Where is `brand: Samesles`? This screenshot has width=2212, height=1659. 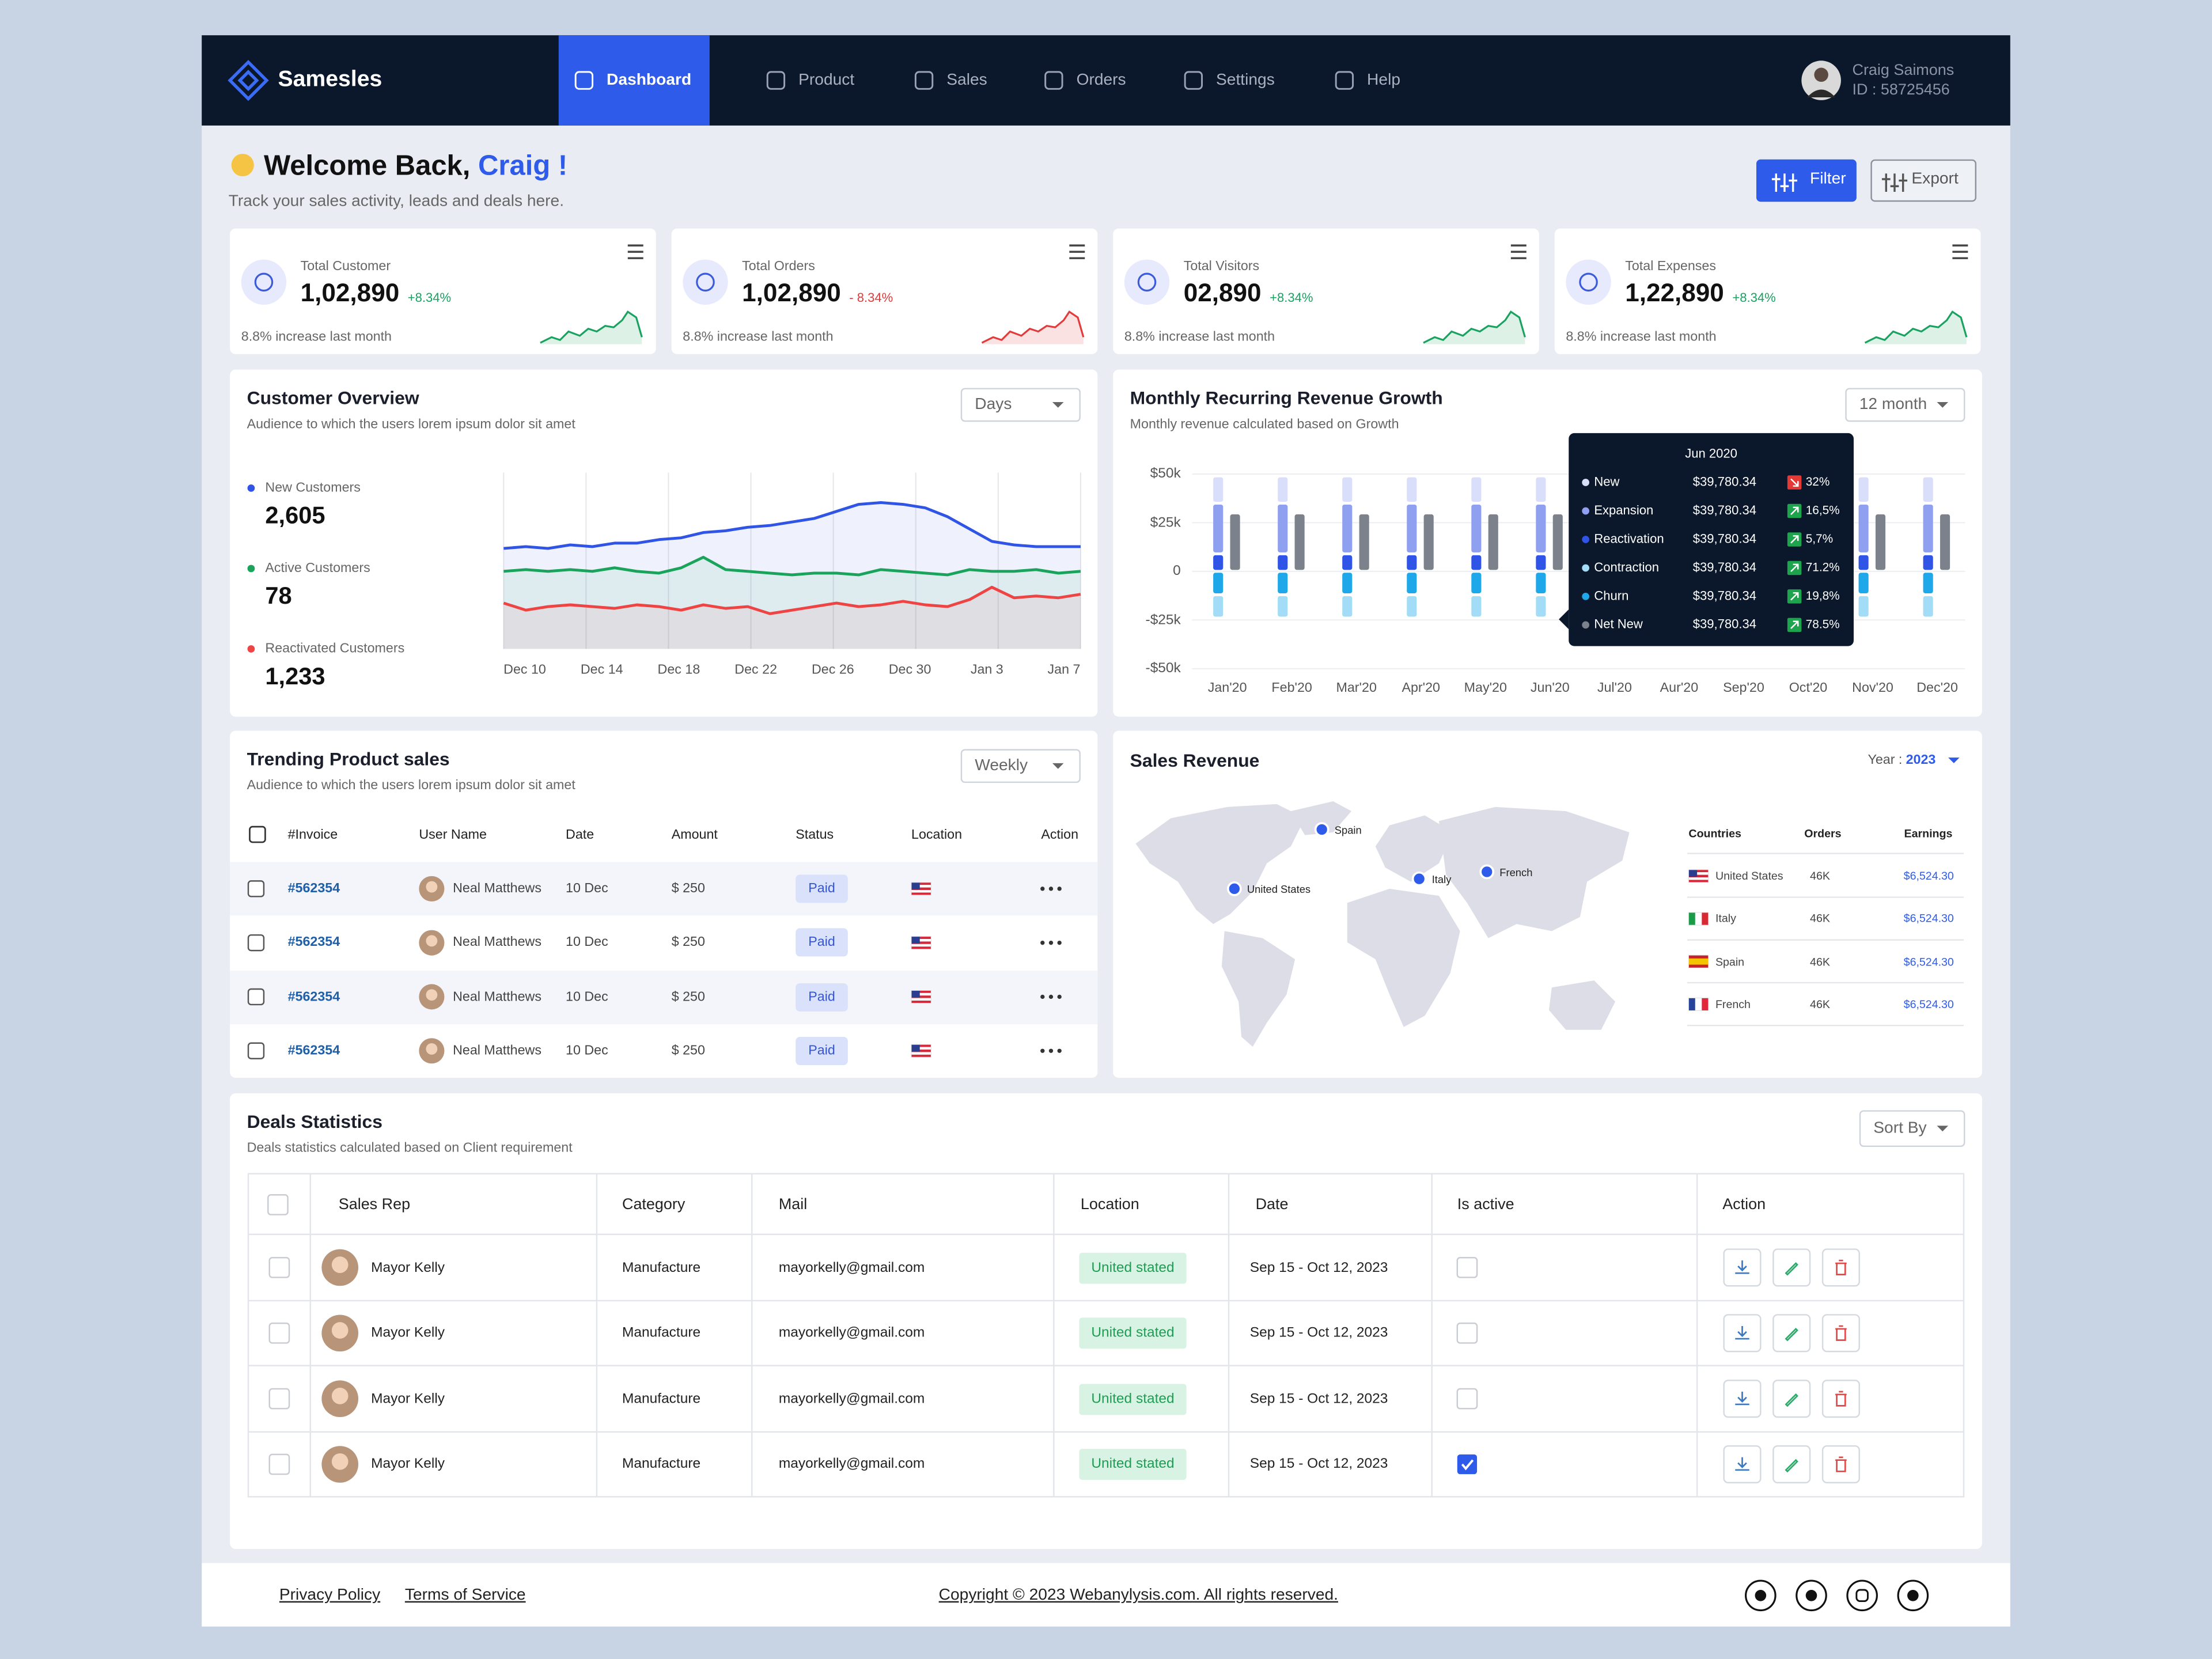
brand: Samesles is located at coordinates (330, 79).